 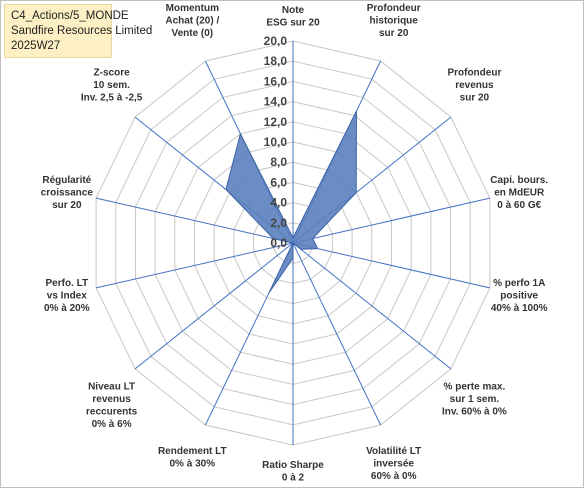 I want to click on axis-label-line: 60% à 0%, so click(x=394, y=476).